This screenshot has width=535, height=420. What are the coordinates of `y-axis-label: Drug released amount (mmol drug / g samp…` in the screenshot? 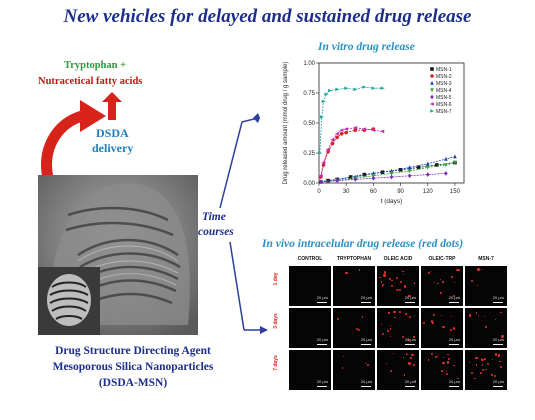 It's located at (286, 123).